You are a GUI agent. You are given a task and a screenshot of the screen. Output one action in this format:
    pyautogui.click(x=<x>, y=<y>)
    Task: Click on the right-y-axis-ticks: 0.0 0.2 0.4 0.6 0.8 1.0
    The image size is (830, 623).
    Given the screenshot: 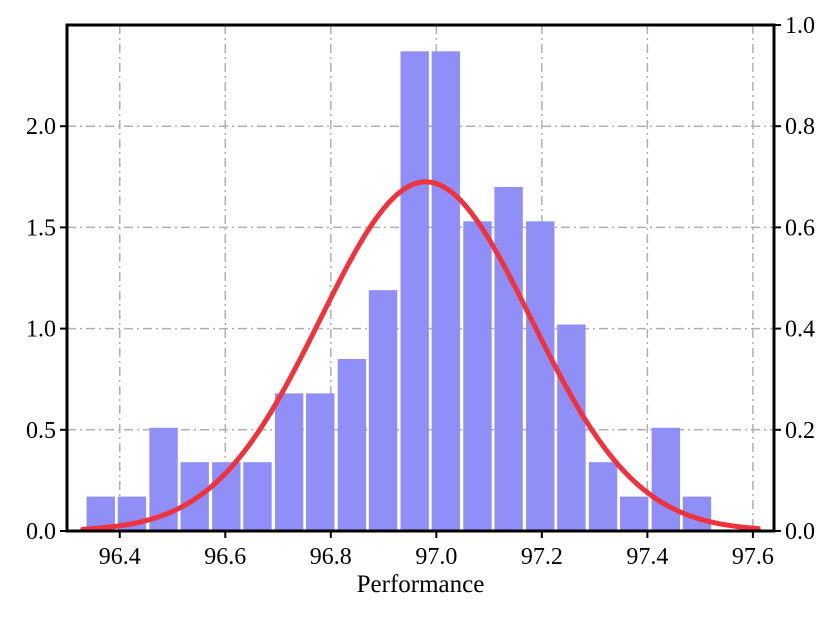 What is the action you would take?
    pyautogui.click(x=794, y=279)
    